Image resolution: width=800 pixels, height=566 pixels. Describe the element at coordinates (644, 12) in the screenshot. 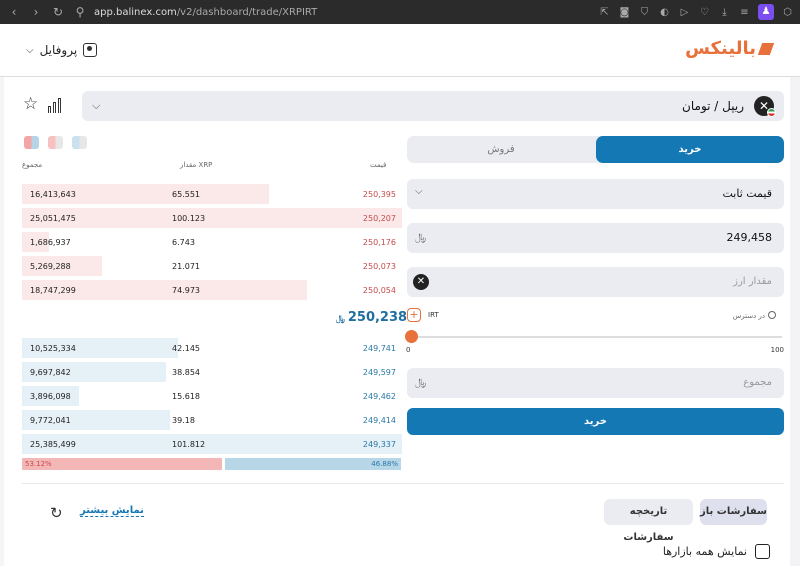

I see `shield-icon: ⛉` at that location.